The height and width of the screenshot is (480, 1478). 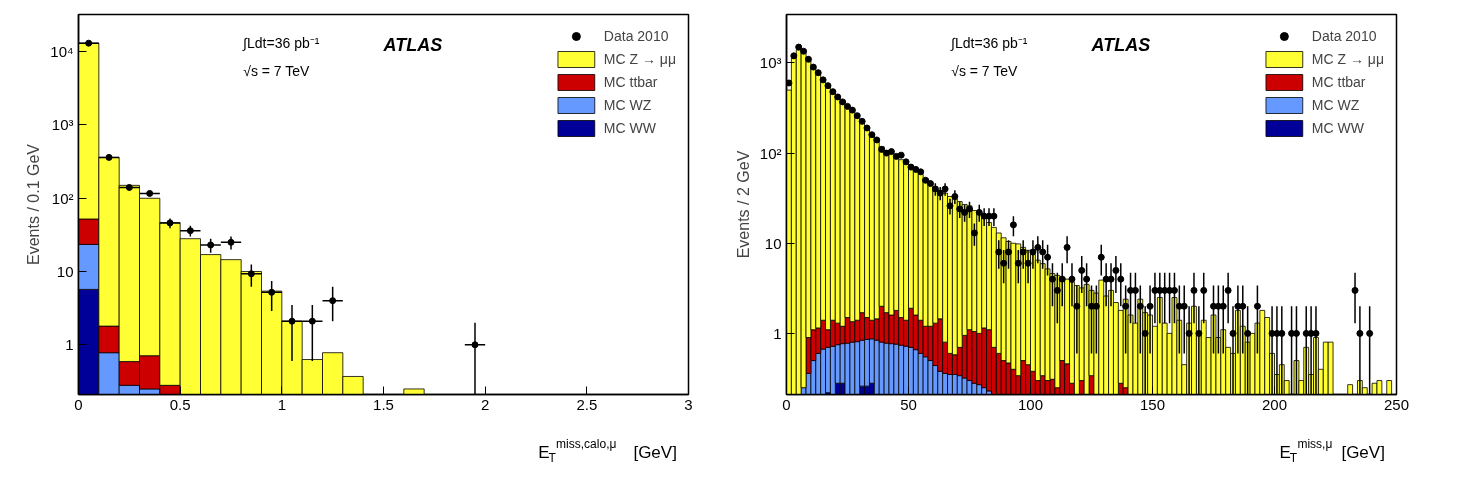 I want to click on x-tick-label: 2, so click(x=485, y=404).